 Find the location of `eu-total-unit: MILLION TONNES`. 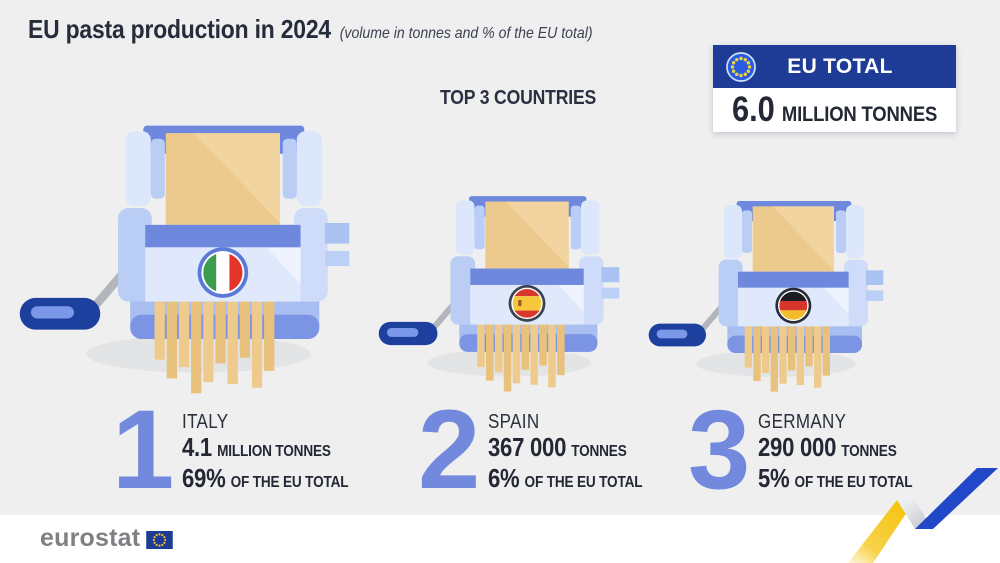

eu-total-unit: MILLION TONNES is located at coordinates (859, 114).